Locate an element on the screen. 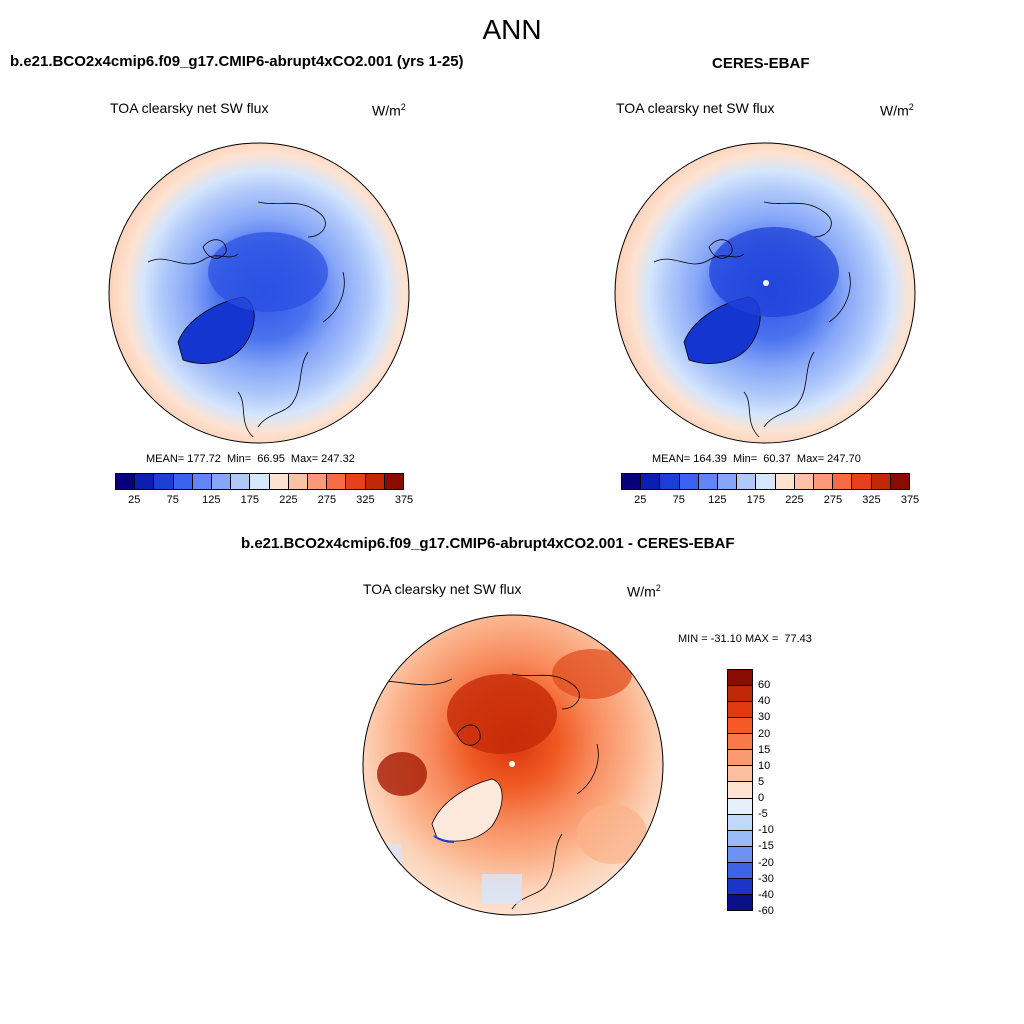 The height and width of the screenshot is (1024, 1024). colorbar-tick-label: -30 is located at coordinates (766, 878).